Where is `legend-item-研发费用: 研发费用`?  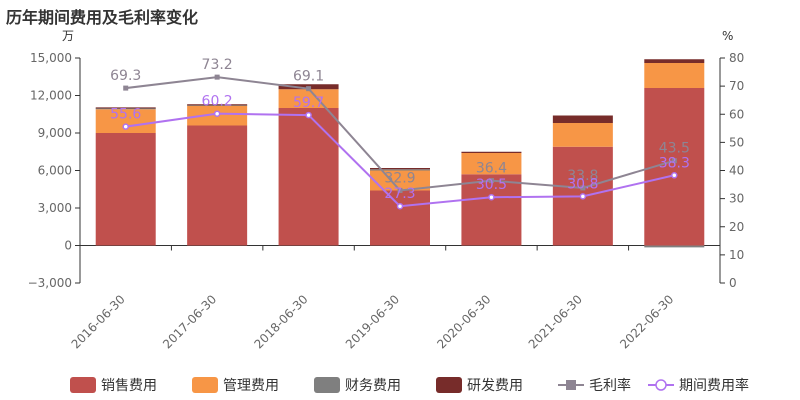
legend-item-研发费用: 研发费用 is located at coordinates (479, 385).